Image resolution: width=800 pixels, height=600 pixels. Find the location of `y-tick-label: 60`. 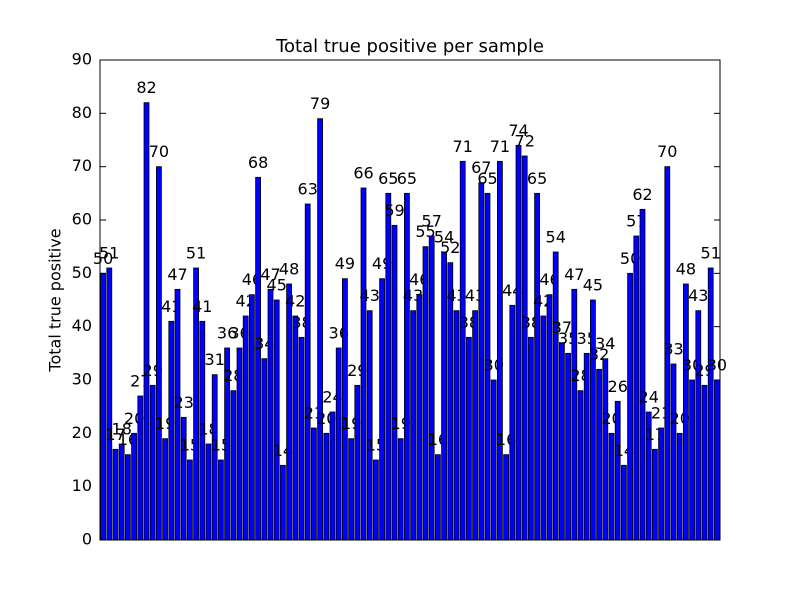

y-tick-label: 60 is located at coordinates (82, 219).